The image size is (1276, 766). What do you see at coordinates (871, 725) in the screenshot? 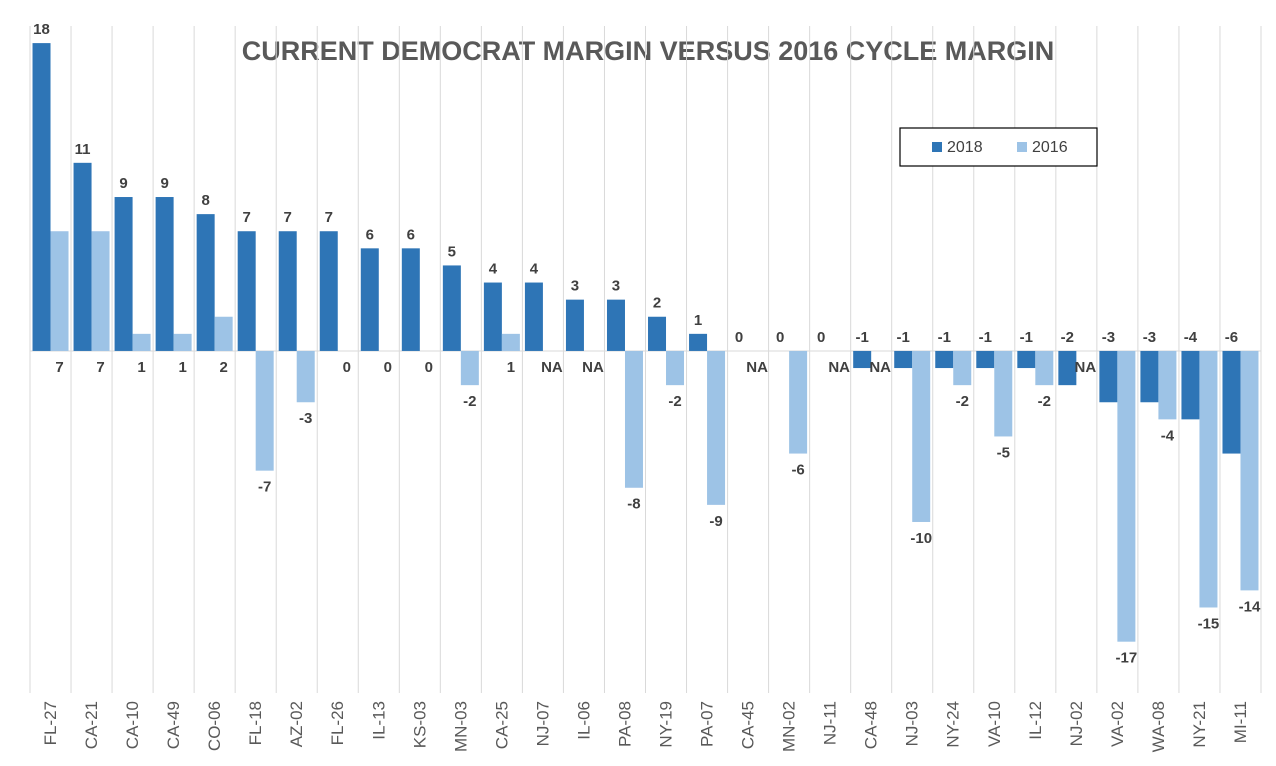
I see `x-tick-label: CA-48` at bounding box center [871, 725].